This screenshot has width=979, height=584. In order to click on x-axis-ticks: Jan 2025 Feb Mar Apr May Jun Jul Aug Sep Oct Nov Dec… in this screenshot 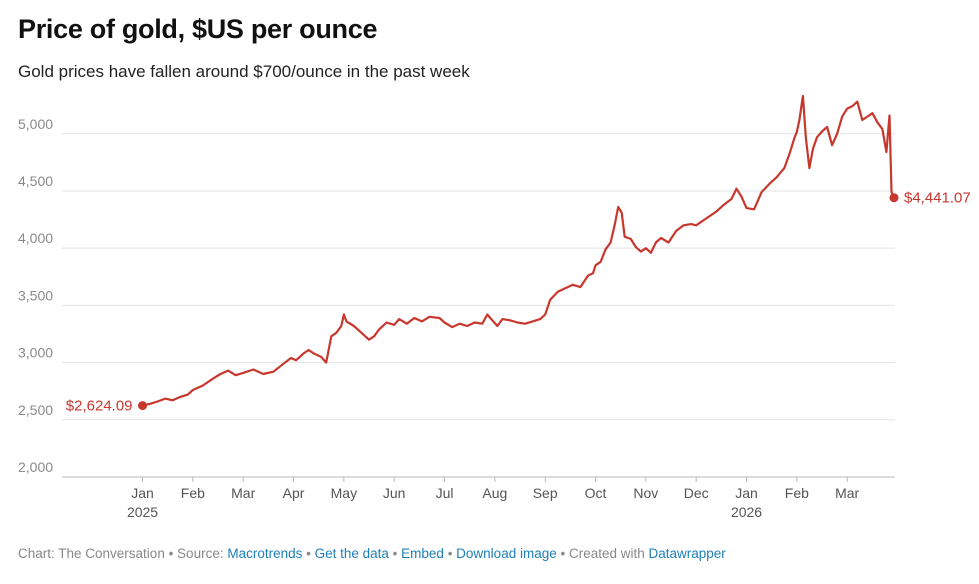, I will do `click(493, 498)`.